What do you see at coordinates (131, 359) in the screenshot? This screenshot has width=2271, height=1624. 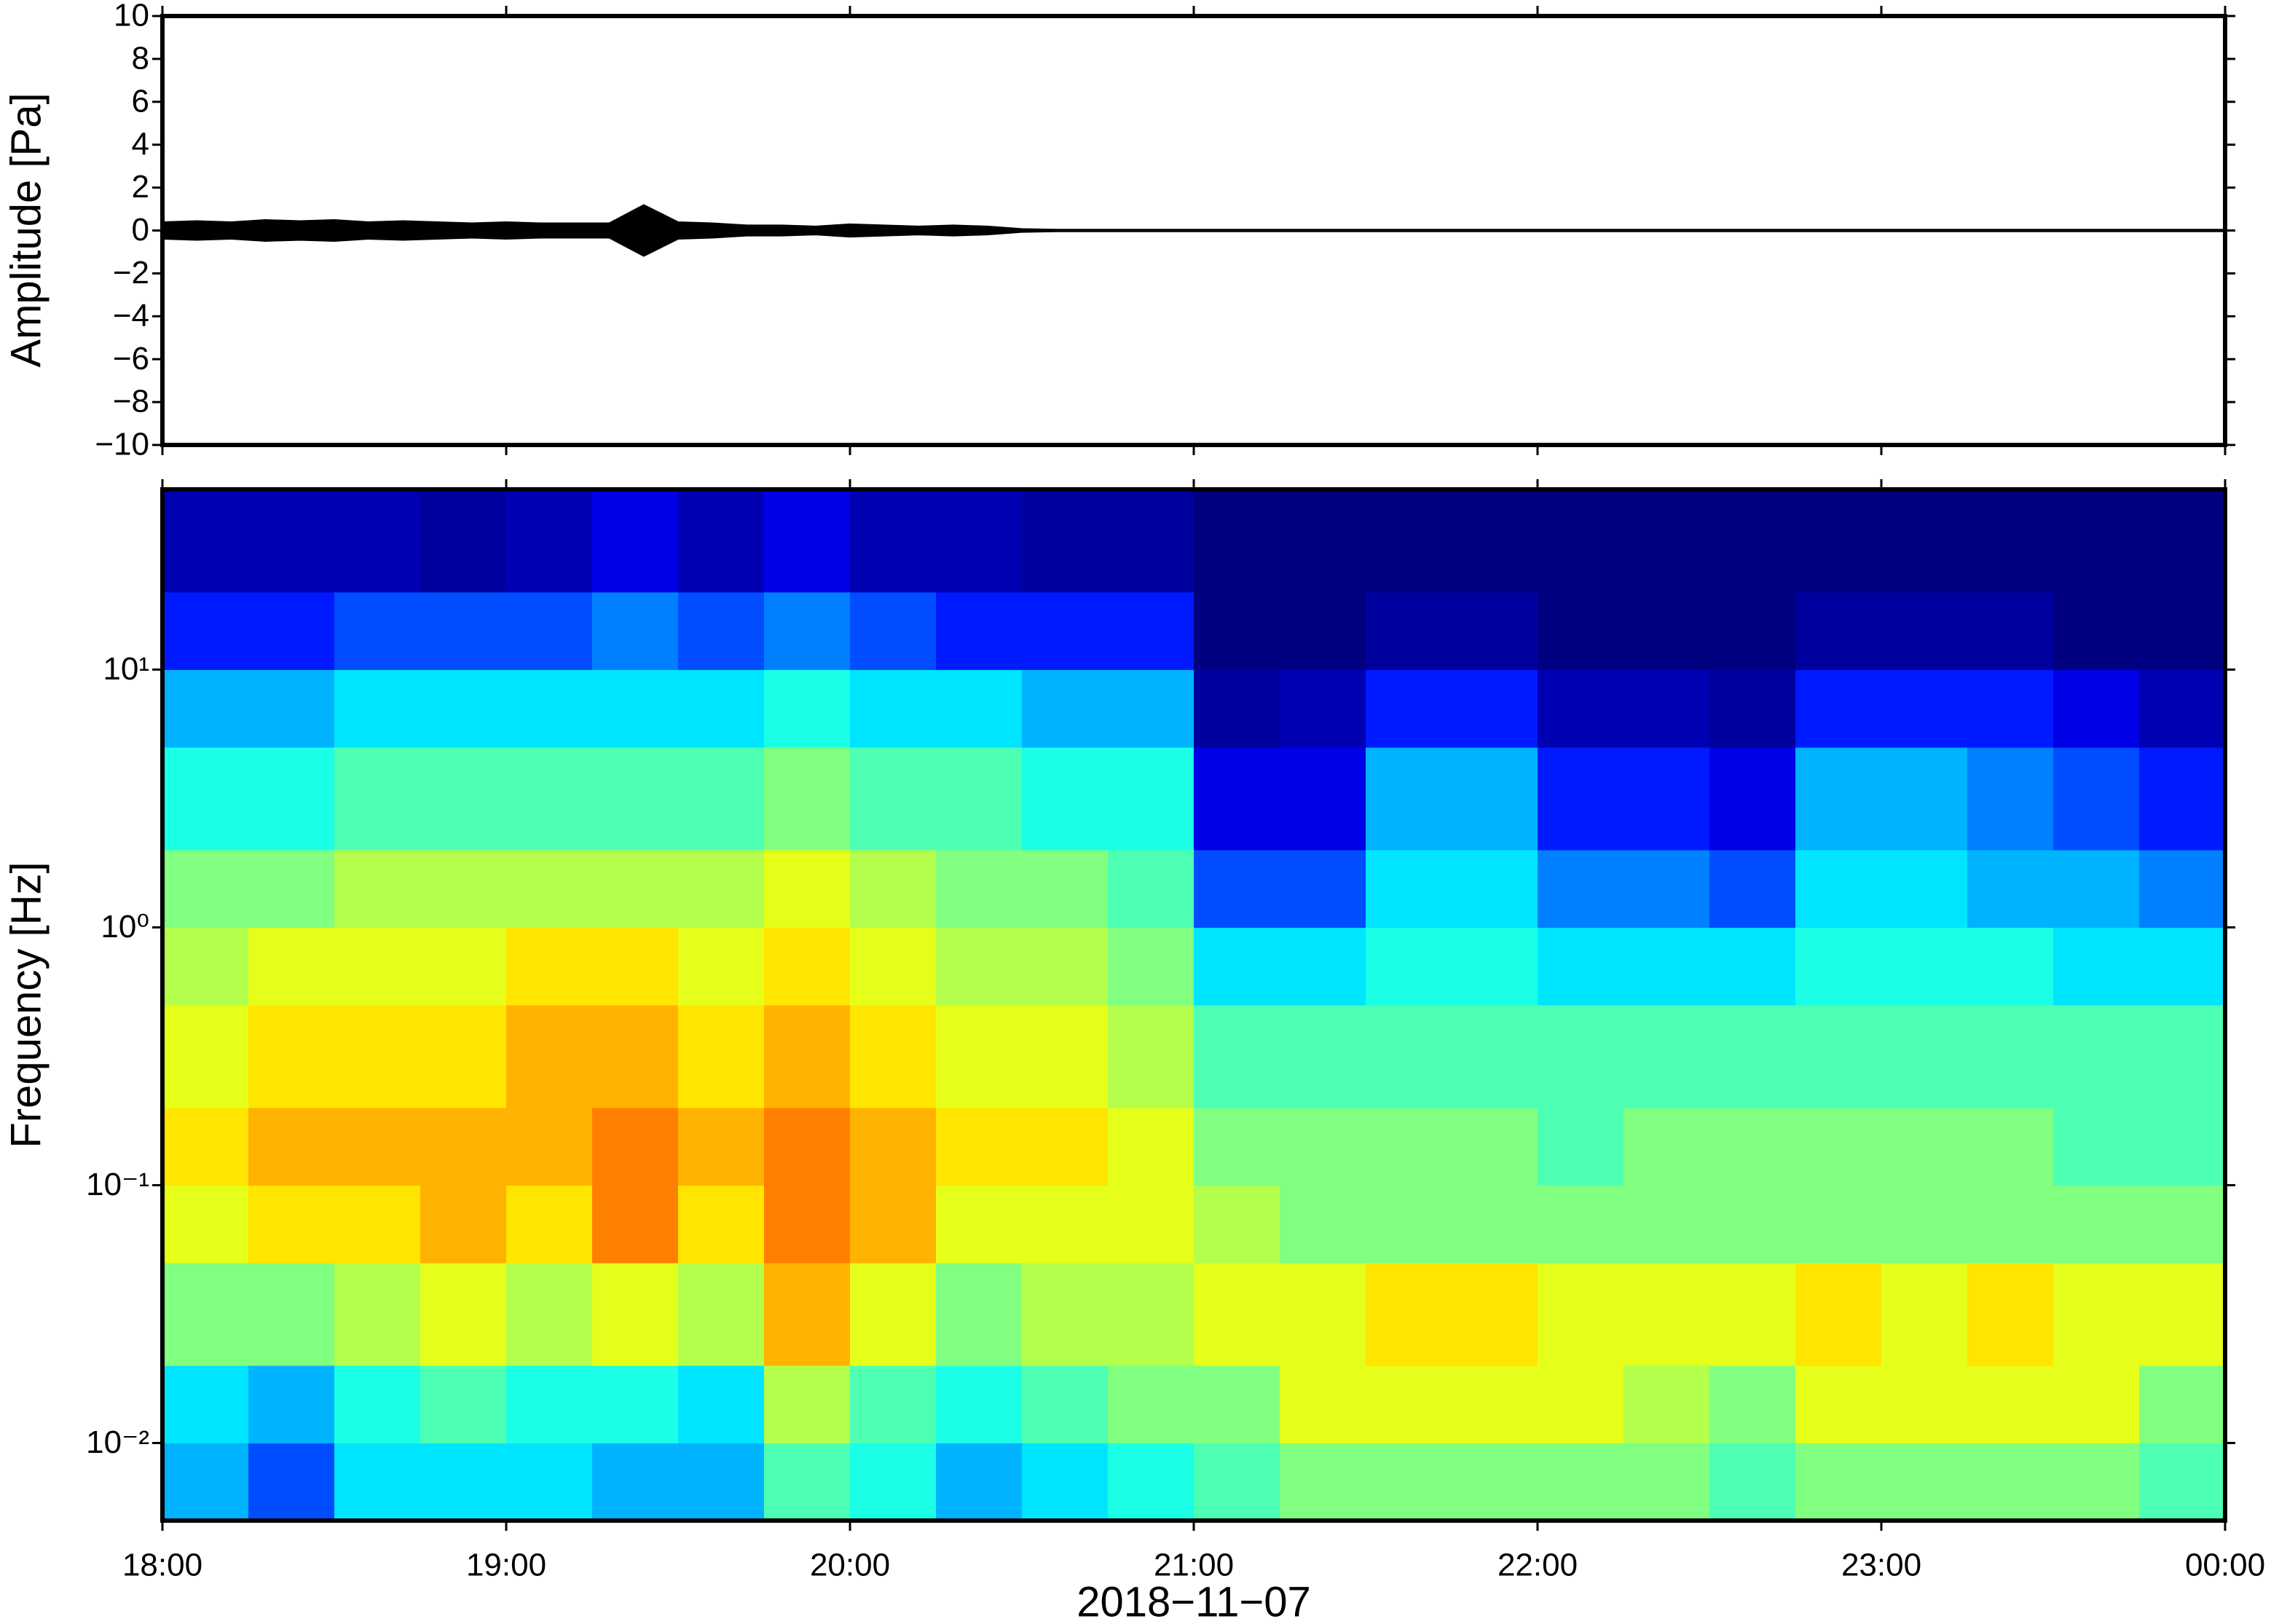 I see `y-tick-label: −6` at bounding box center [131, 359].